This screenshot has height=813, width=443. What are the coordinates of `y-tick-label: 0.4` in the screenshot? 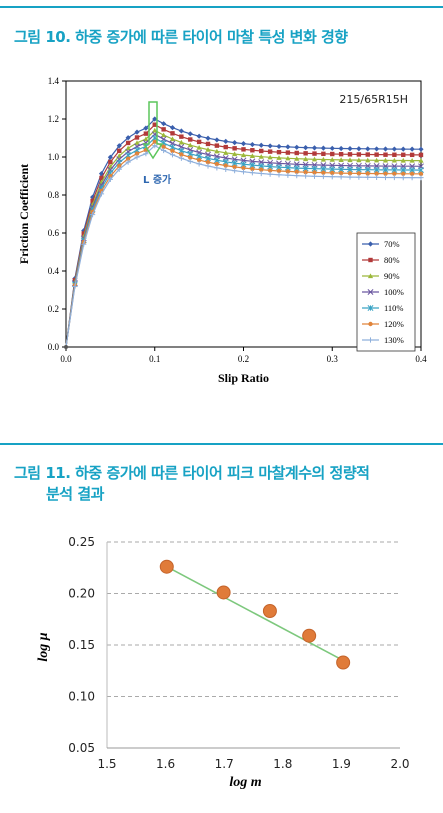 It's located at (54, 271).